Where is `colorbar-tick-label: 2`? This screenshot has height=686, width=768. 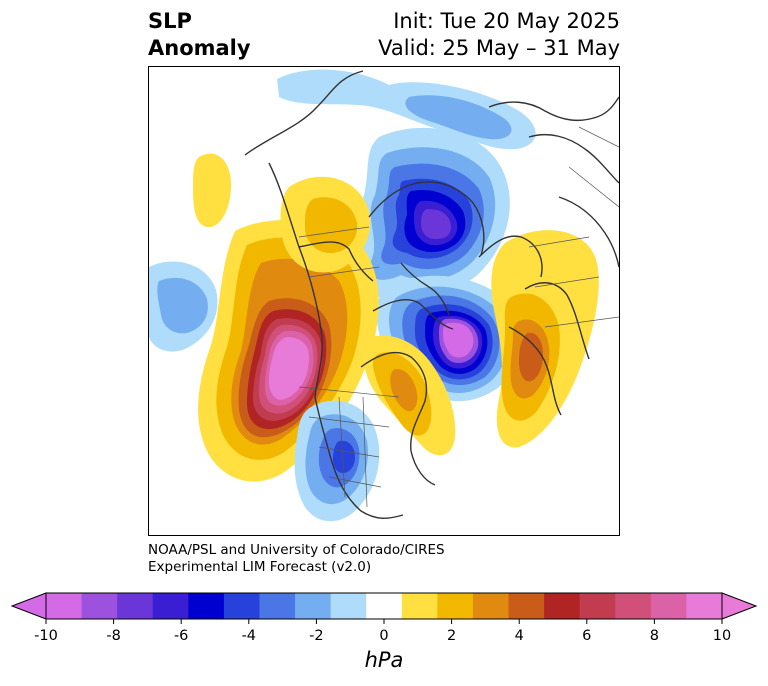 colorbar-tick-label: 2 is located at coordinates (451, 636).